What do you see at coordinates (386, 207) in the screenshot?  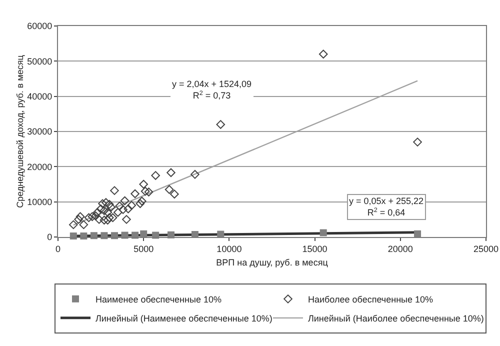 I see `annotation: y = 0,05x + 255,22 R$^{2}$ = 0,64` at bounding box center [386, 207].